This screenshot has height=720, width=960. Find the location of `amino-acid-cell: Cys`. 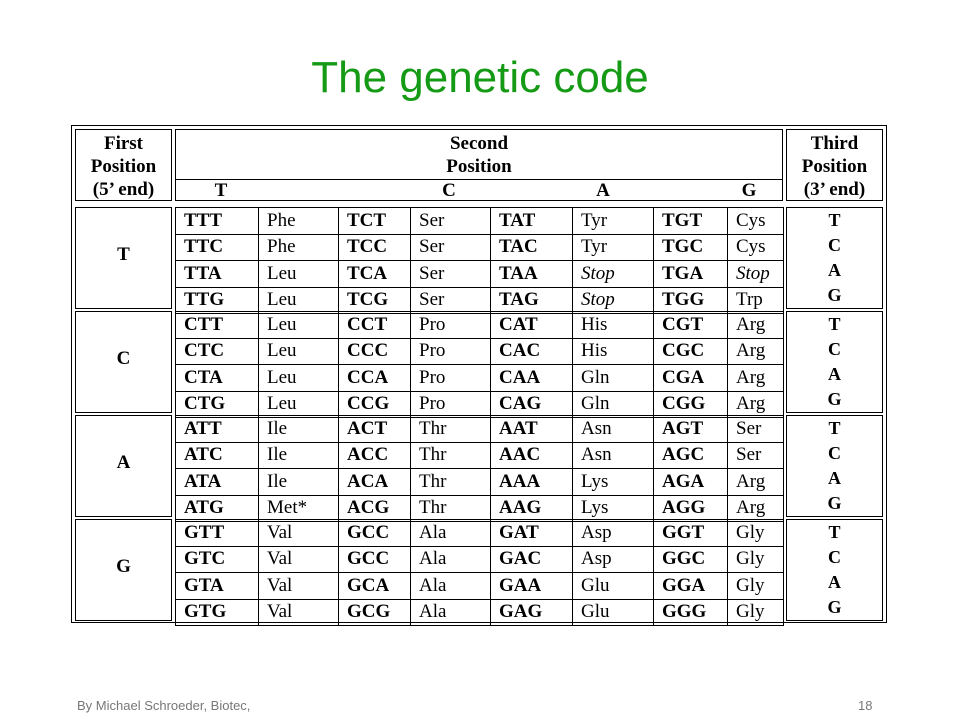

amino-acid-cell: Cys is located at coordinates (755, 221).